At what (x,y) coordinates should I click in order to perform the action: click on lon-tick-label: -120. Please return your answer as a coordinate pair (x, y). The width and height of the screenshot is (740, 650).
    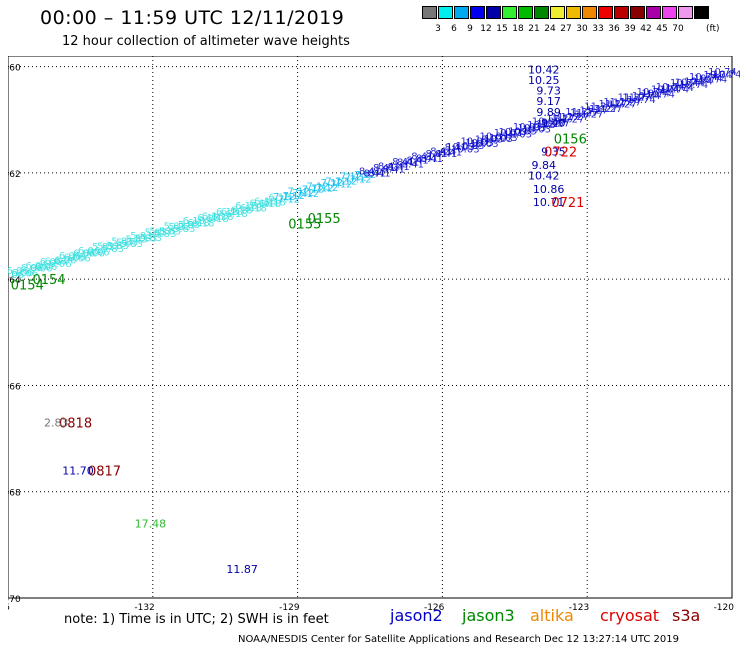
    Looking at the image, I should click on (724, 607).